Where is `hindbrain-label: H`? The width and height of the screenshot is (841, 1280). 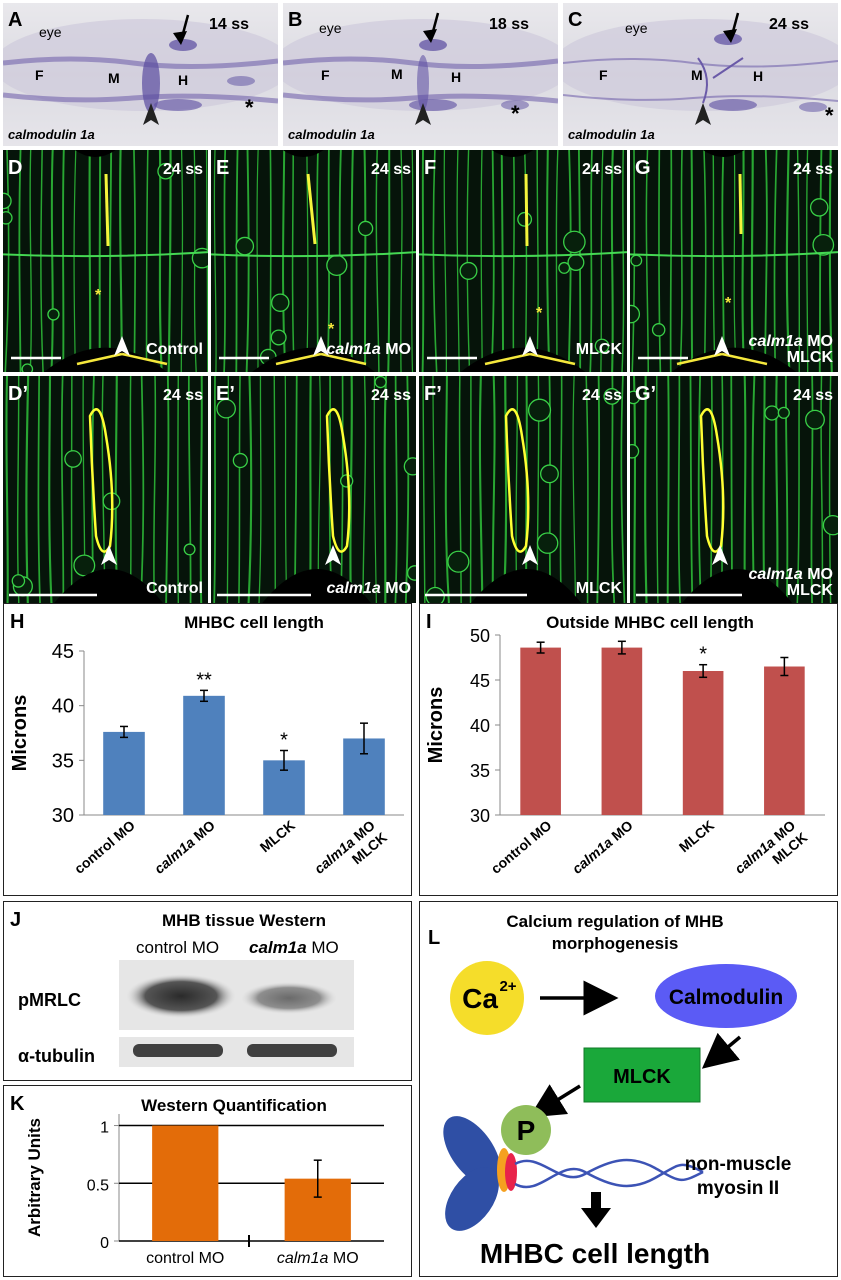 hindbrain-label: H is located at coordinates (456, 77).